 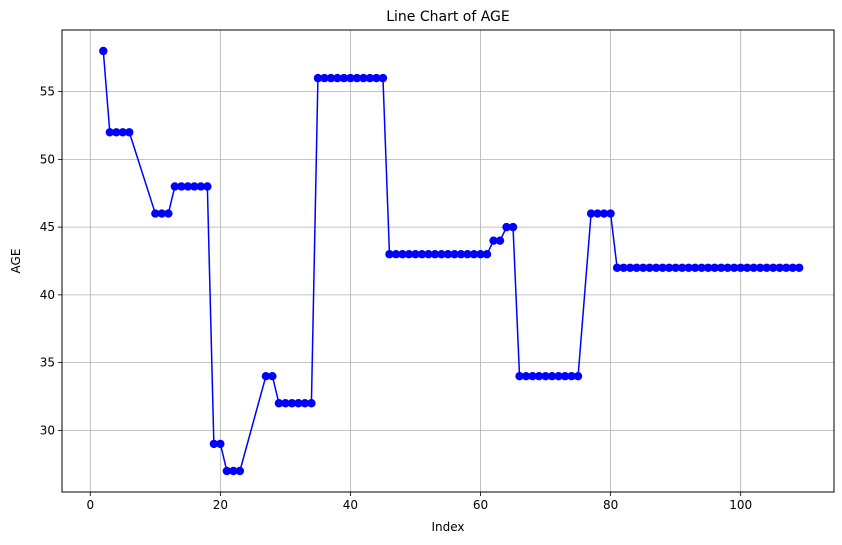 I want to click on y-tick-label: 30, so click(x=47, y=430).